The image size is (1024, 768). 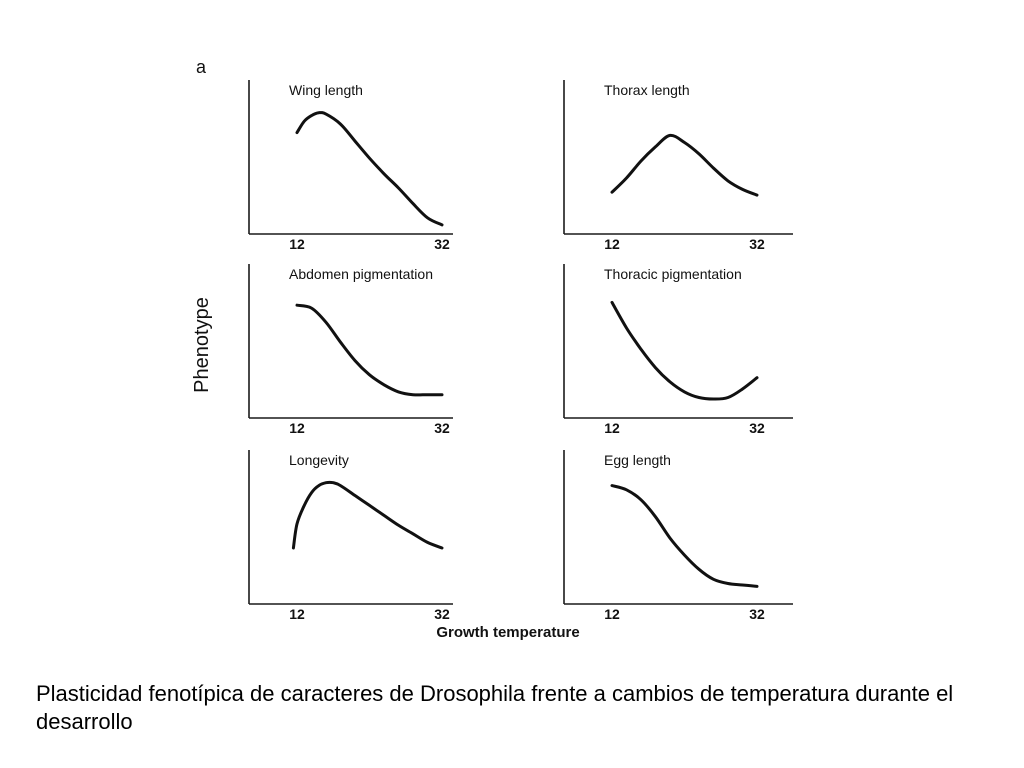 I want to click on panel-abdomen-pigmentation: Abdomen pigmentation 12 32, so click(x=350, y=350).